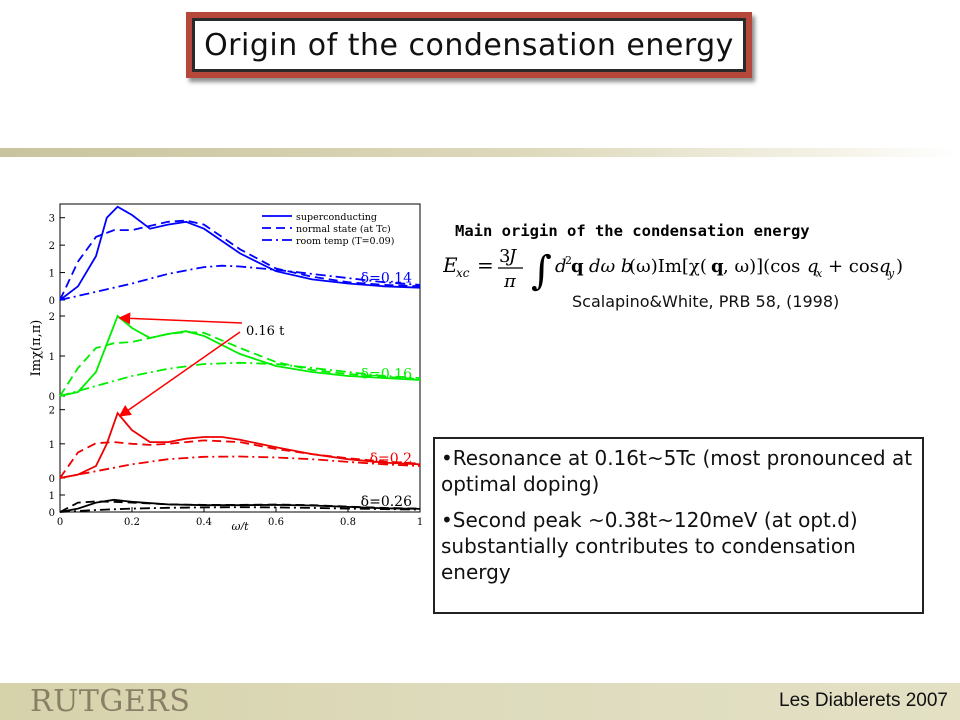 This screenshot has height=720, width=960. Describe the element at coordinates (276, 522) in the screenshot. I see `x-tick-label: 0.6` at that location.